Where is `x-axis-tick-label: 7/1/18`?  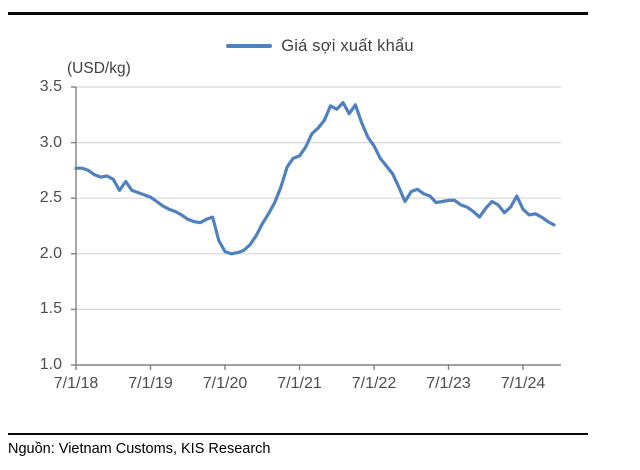 x-axis-tick-label: 7/1/18 is located at coordinates (76, 383).